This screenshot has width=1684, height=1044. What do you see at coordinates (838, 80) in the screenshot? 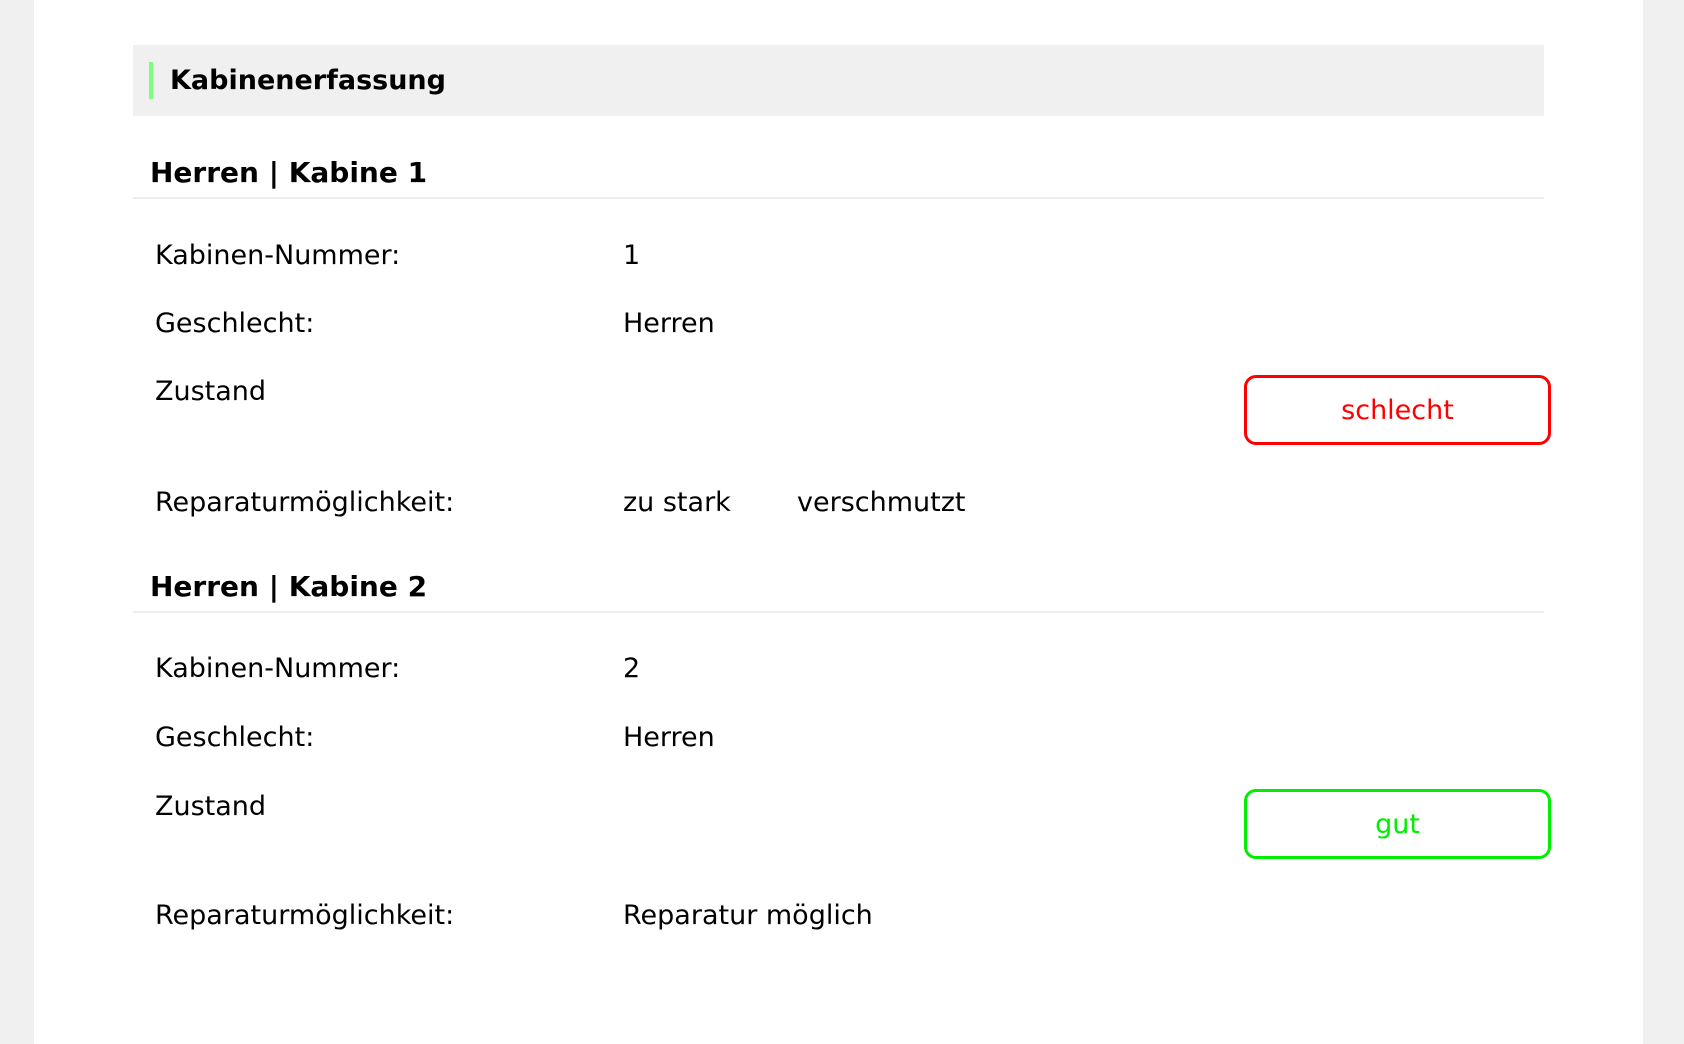
I see `page-header: Kabinenerfassung` at bounding box center [838, 80].